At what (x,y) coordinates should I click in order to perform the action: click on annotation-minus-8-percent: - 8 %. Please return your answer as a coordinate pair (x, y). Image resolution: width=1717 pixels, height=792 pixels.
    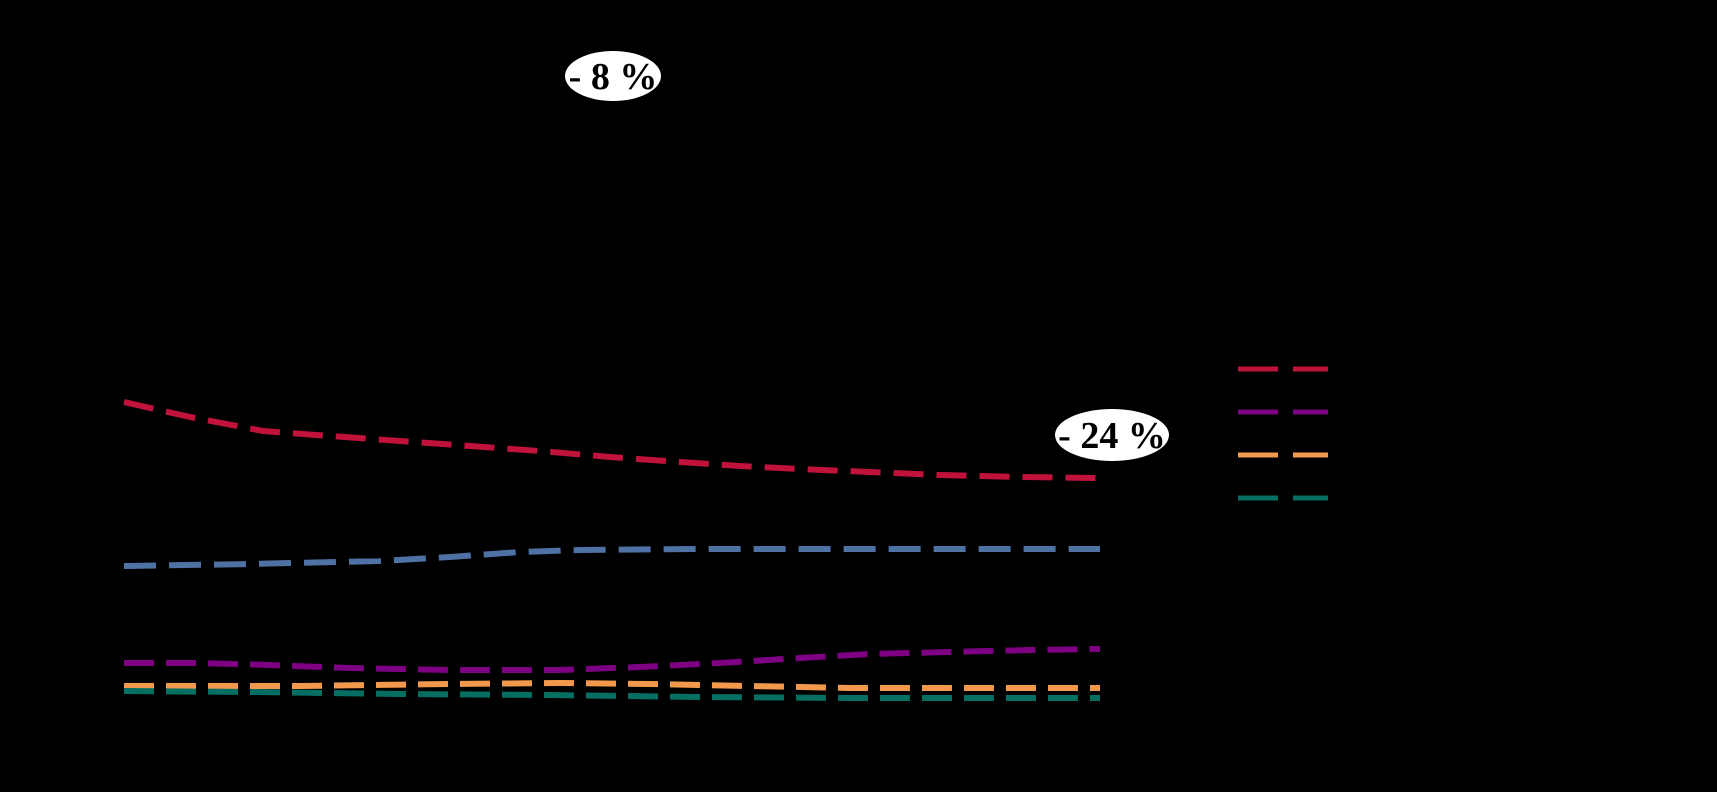
    Looking at the image, I should click on (613, 76).